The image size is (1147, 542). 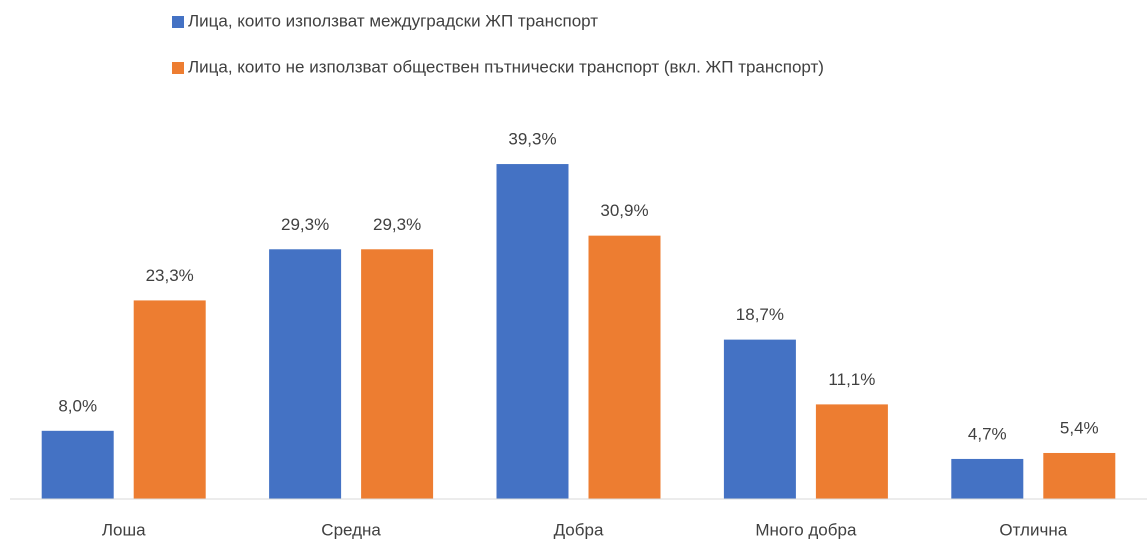 I want to click on data-label: 4,7%, so click(x=987, y=433).